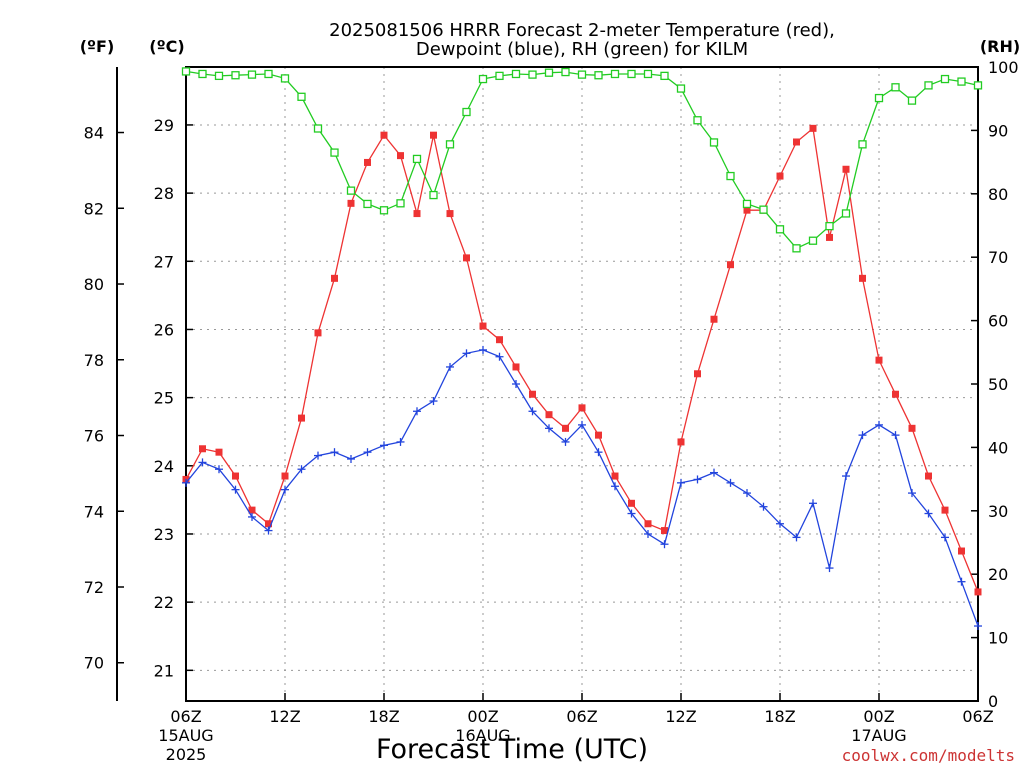  Describe the element at coordinates (164, 602) in the screenshot. I see `celsius-tick-label: 22` at that location.